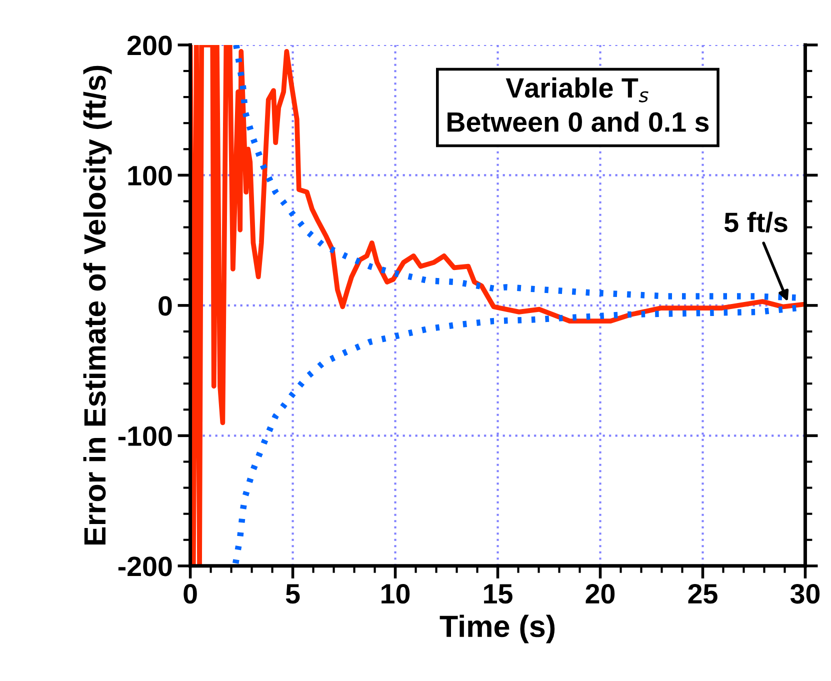 The height and width of the screenshot is (681, 831). What do you see at coordinates (805, 594) in the screenshot?
I see `x-tick-label: 30` at bounding box center [805, 594].